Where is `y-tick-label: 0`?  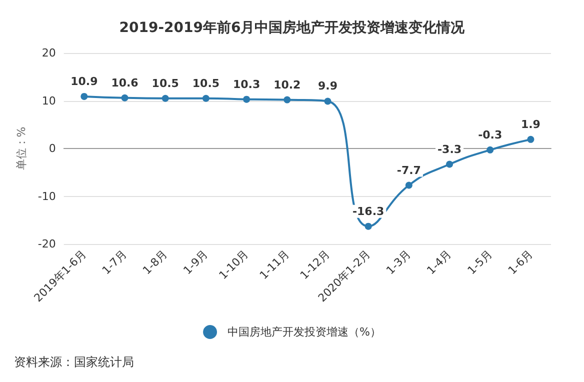
y-tick-label: 0 is located at coordinates (52, 148).